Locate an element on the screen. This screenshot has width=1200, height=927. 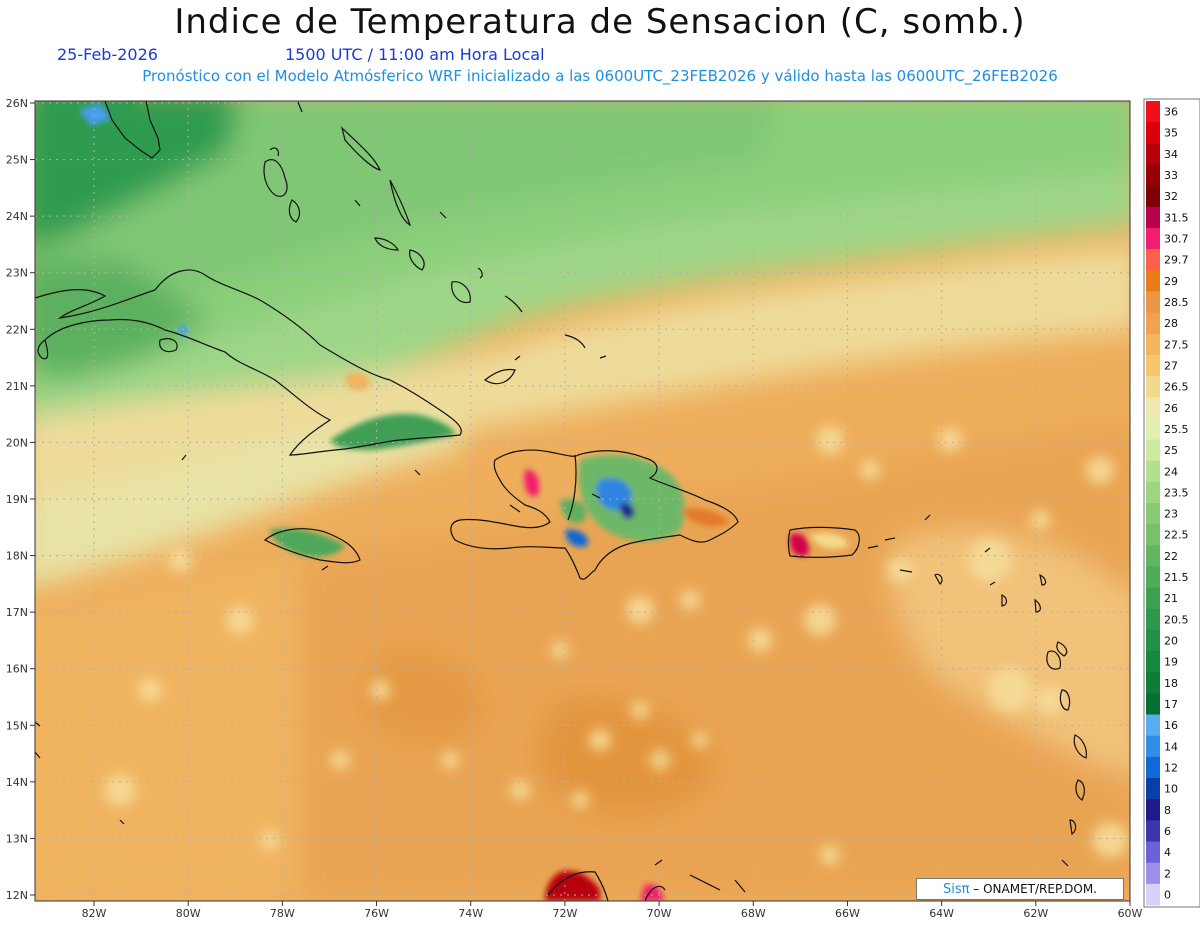
lon-tick-label: 66W is located at coordinates (847, 913).